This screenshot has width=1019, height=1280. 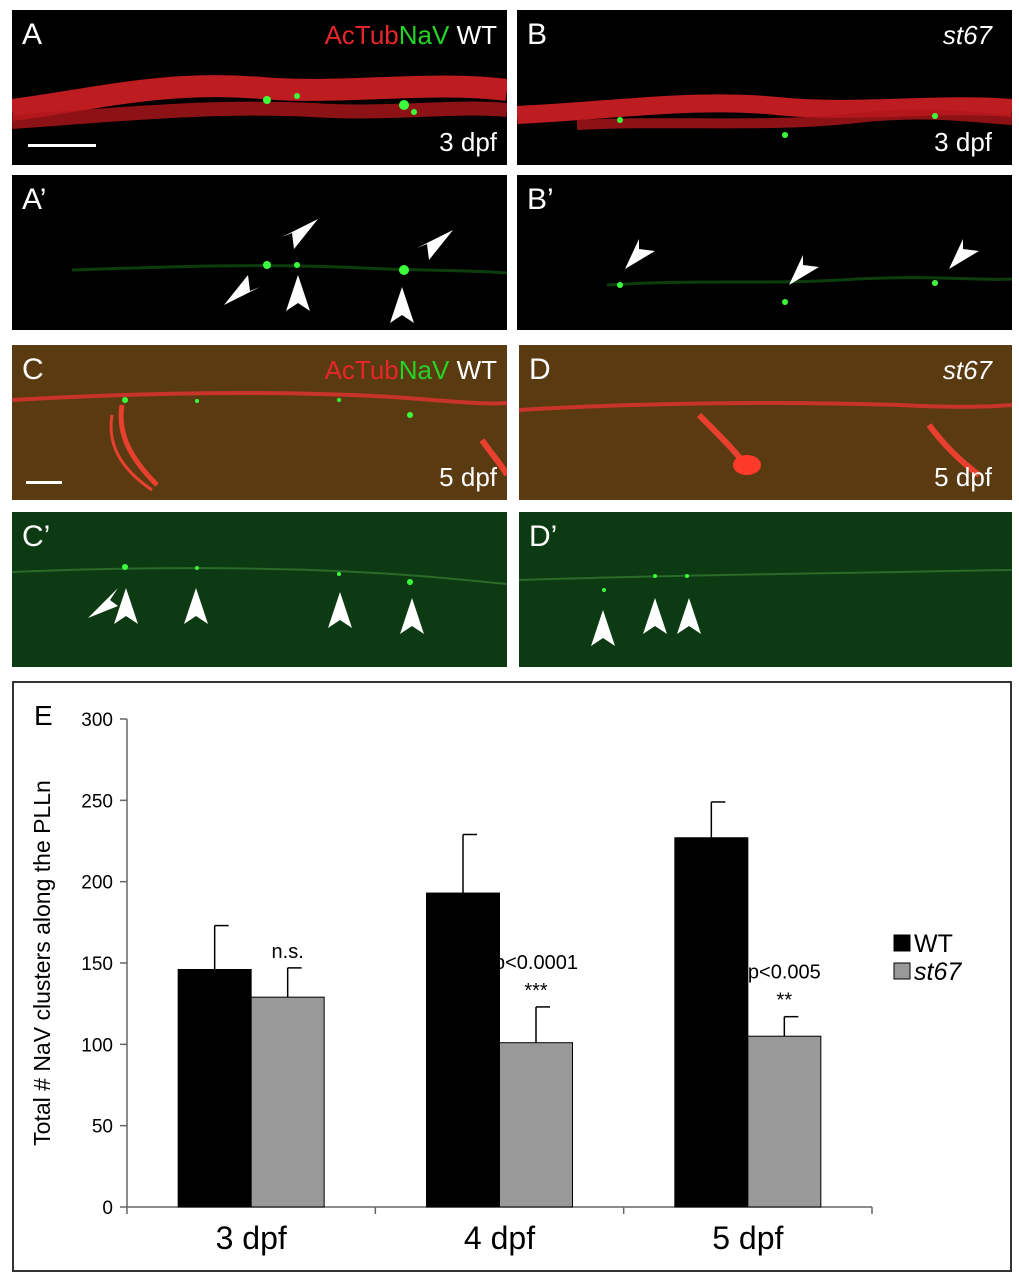 I want to click on panel-c-label: C, so click(x=33, y=369).